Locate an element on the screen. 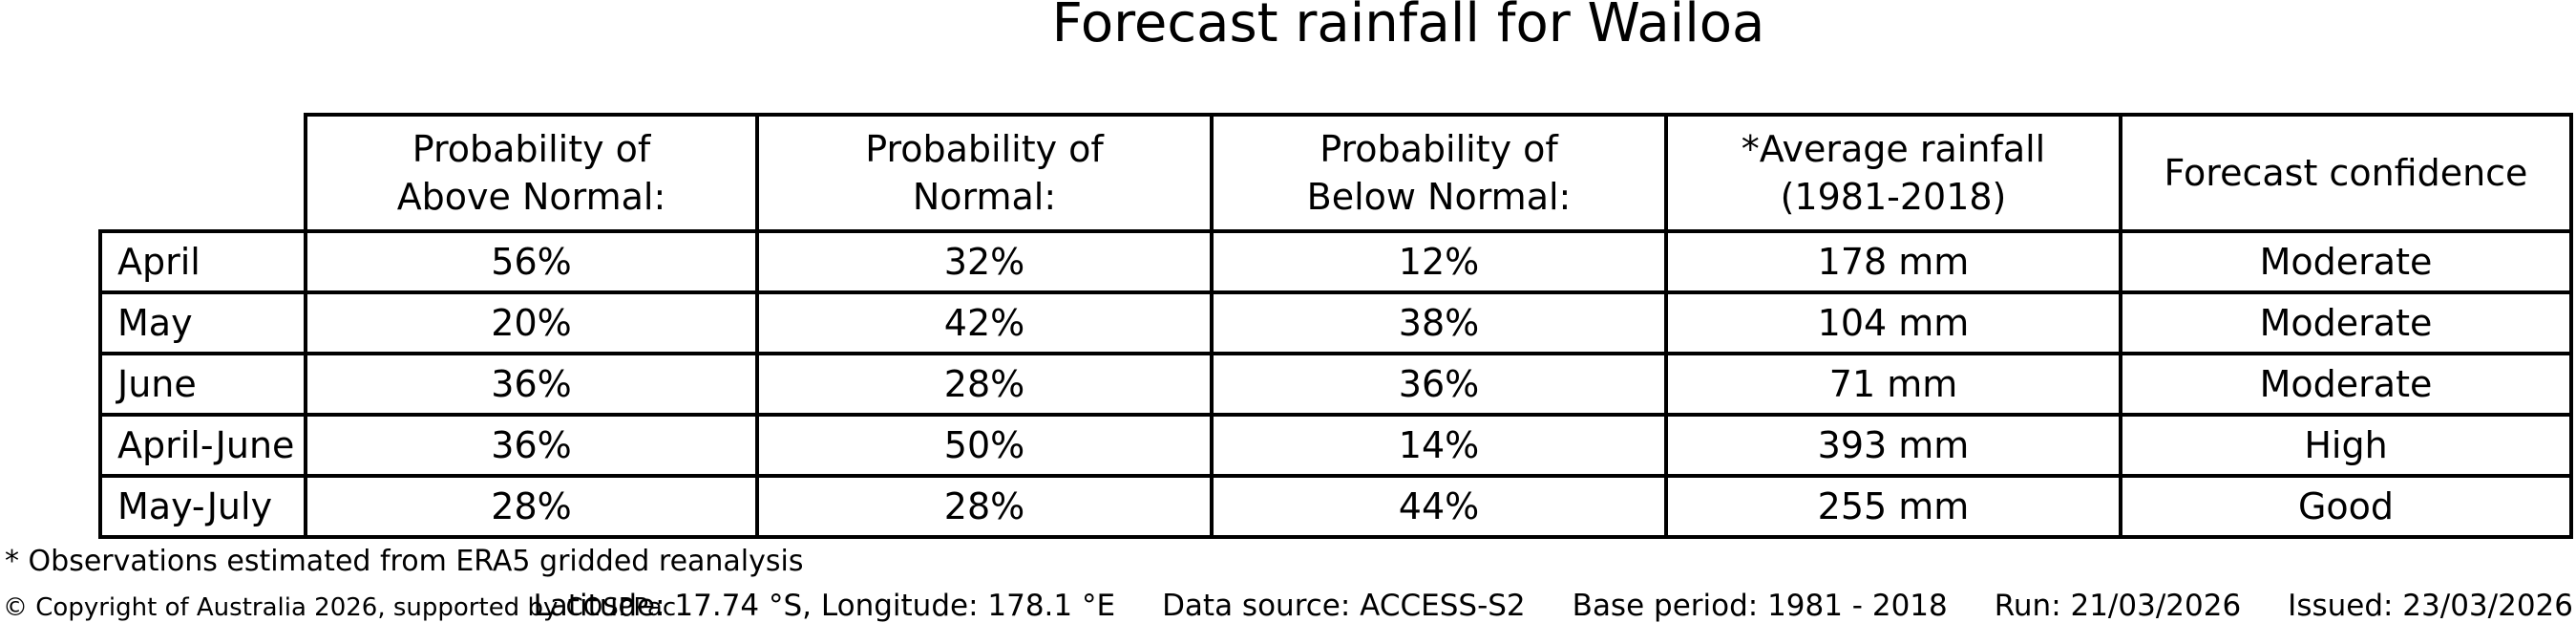  col-header-above-normal: Probability of Above Normal: is located at coordinates (531, 173).